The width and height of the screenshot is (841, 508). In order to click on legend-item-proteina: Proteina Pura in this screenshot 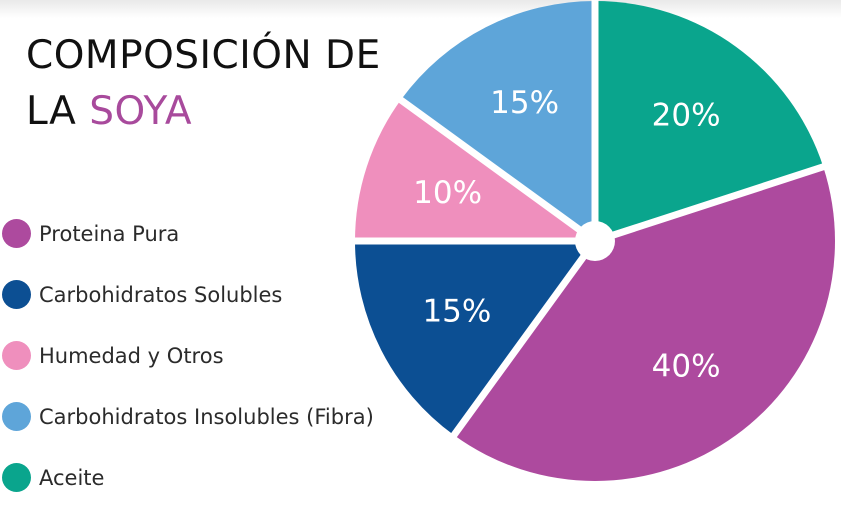, I will do `click(188, 233)`.